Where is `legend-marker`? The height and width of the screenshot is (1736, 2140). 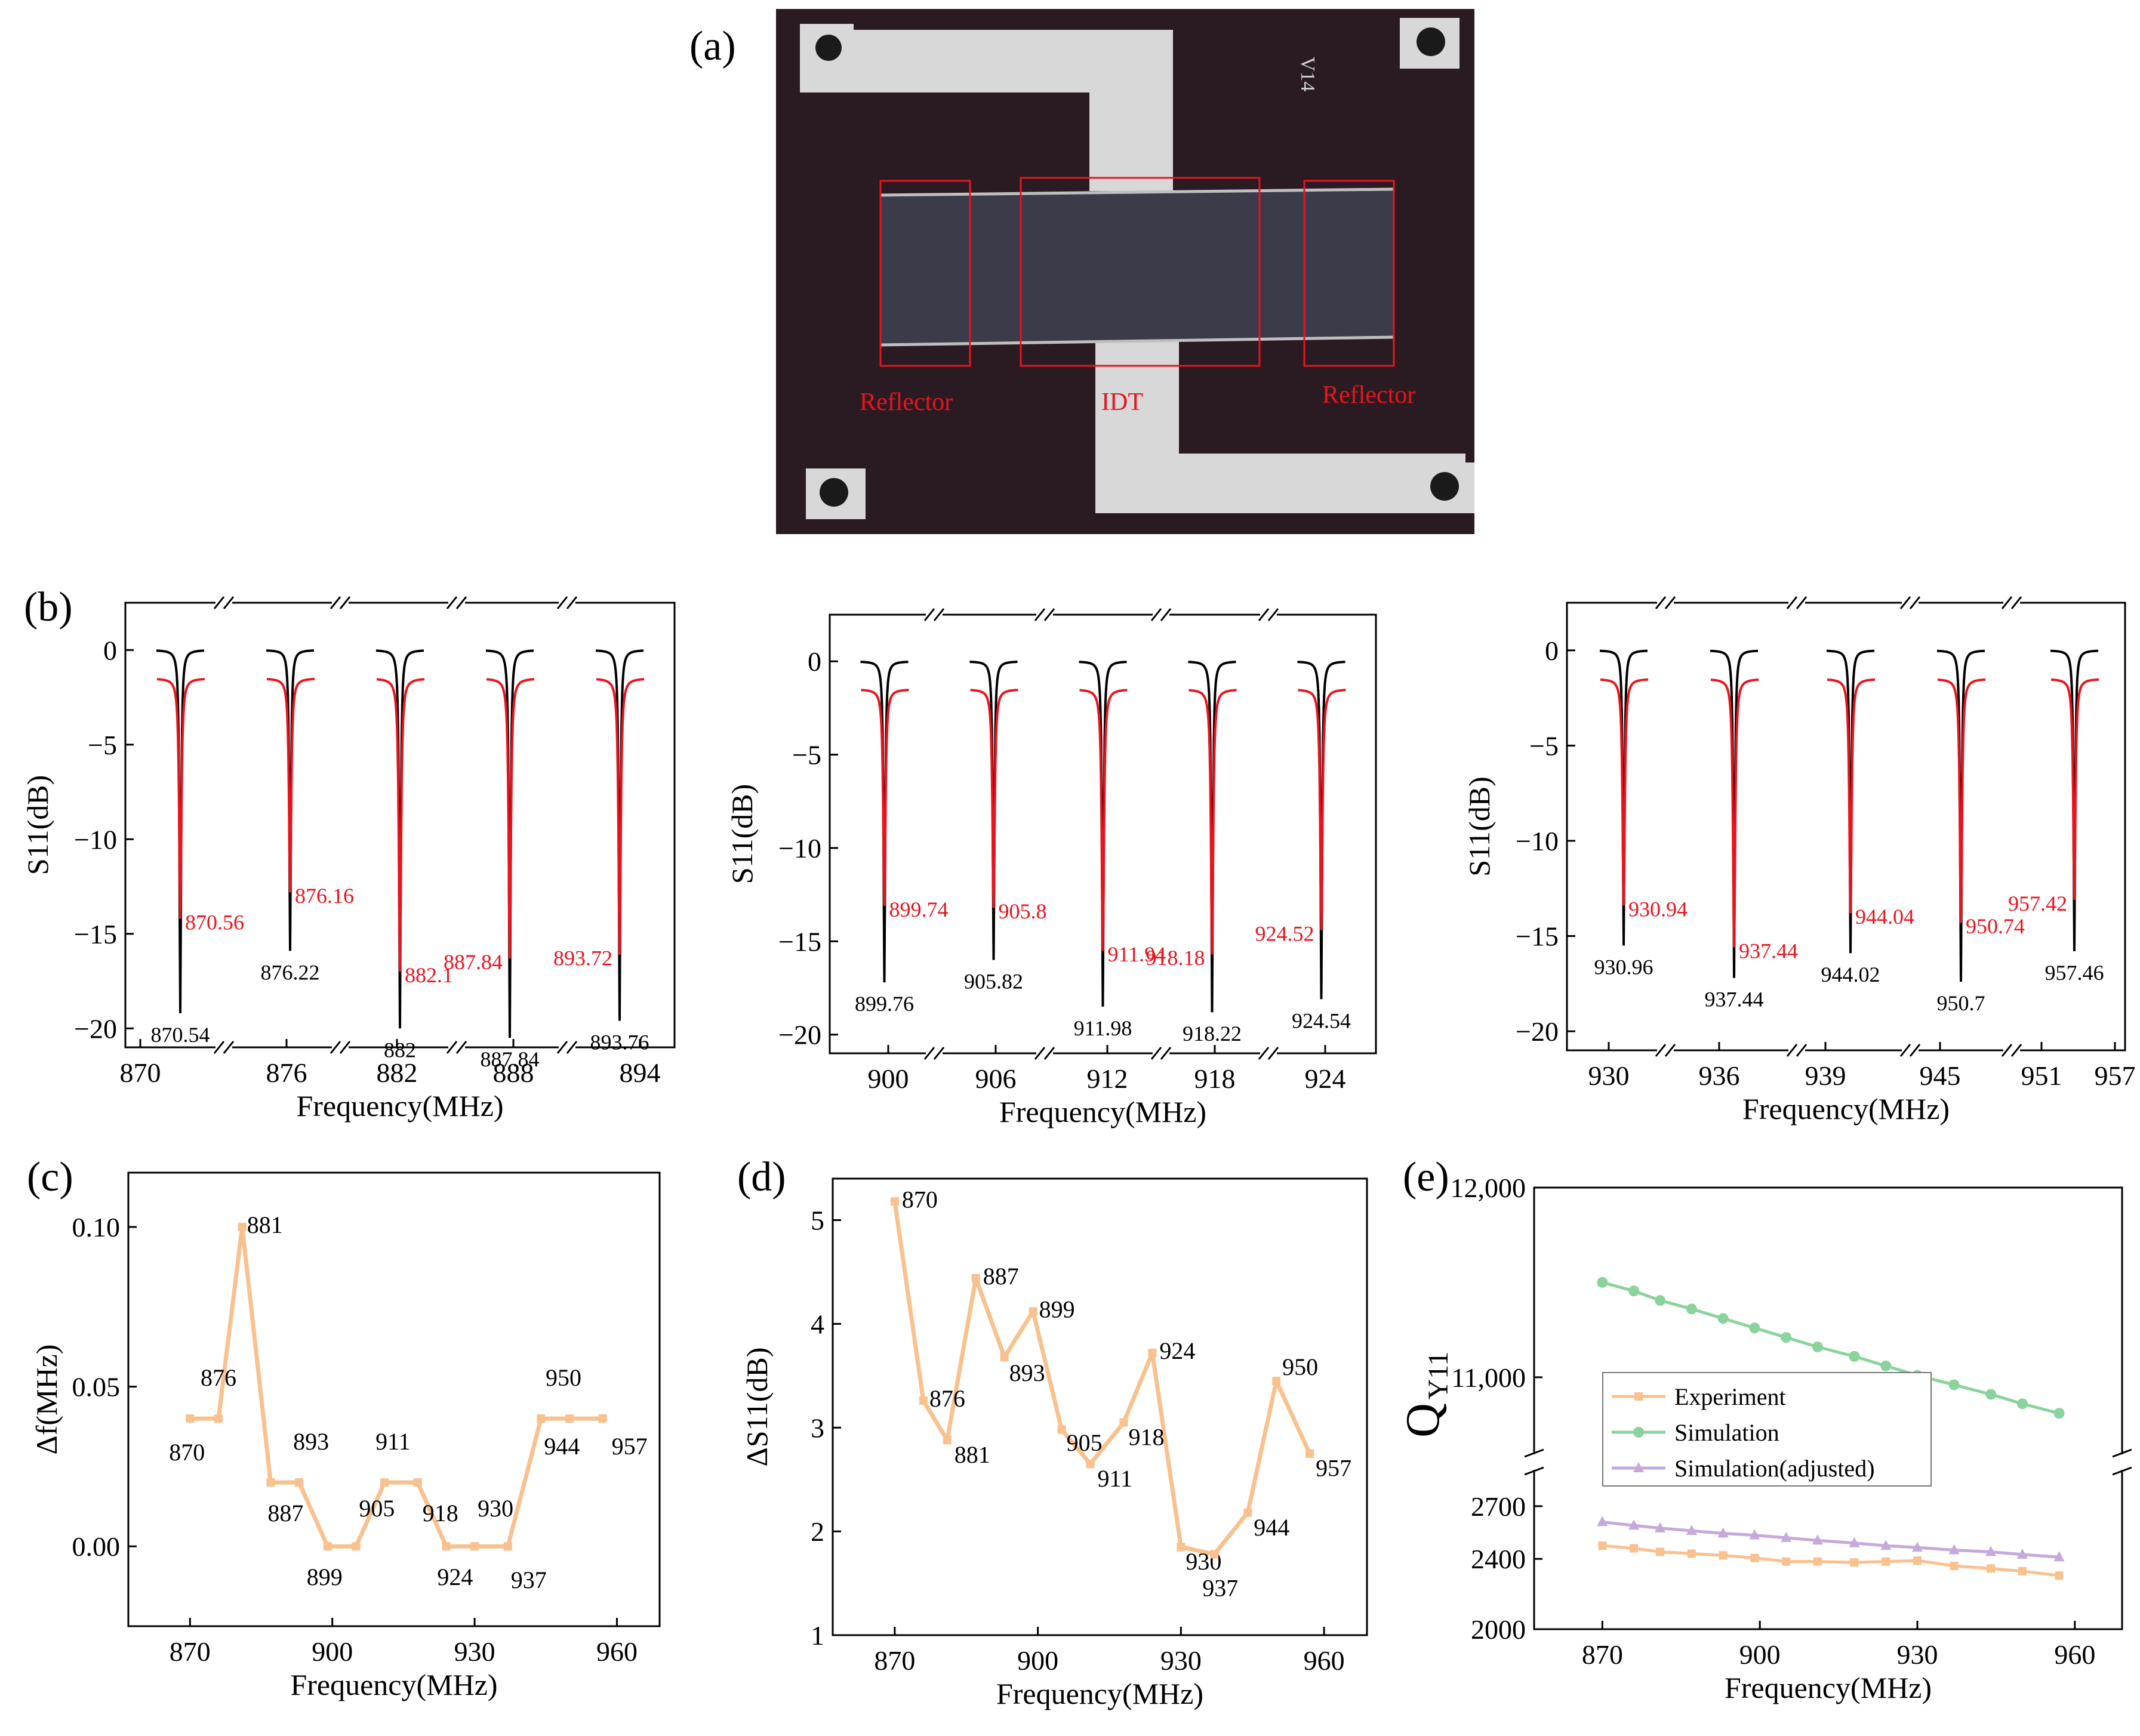 legend-marker is located at coordinates (1638, 1396).